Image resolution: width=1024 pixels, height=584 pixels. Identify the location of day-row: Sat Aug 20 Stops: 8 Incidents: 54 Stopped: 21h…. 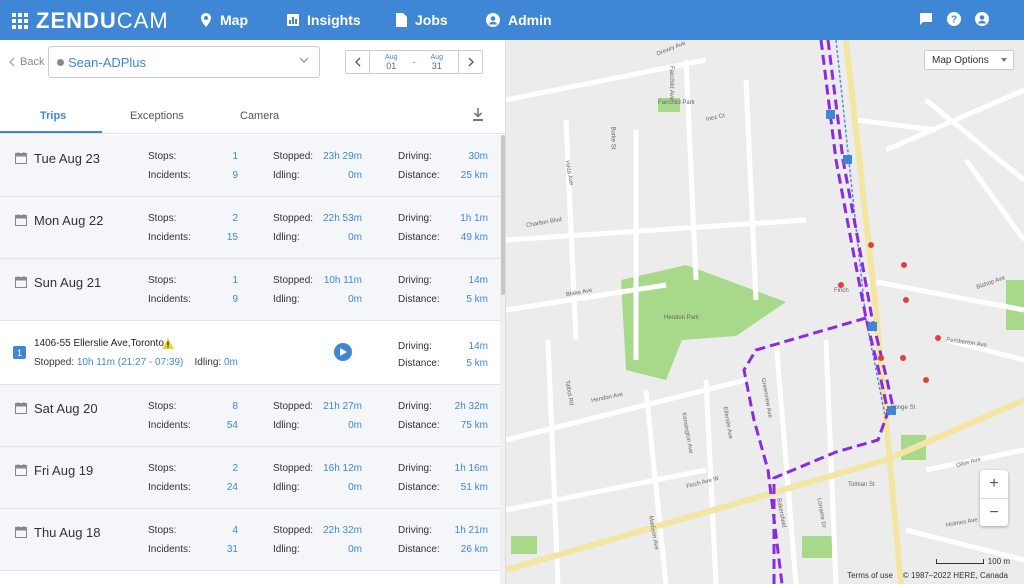
(250, 416).